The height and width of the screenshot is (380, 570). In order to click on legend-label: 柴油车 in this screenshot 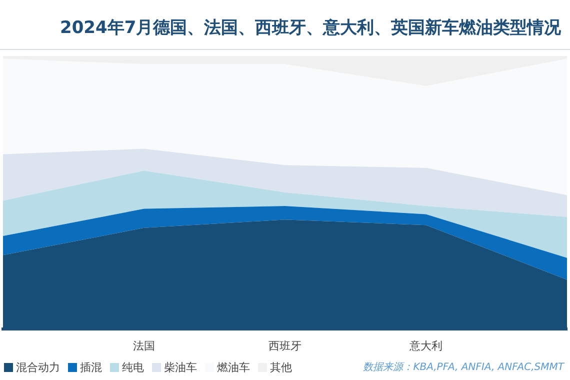, I will do `click(180, 367)`.